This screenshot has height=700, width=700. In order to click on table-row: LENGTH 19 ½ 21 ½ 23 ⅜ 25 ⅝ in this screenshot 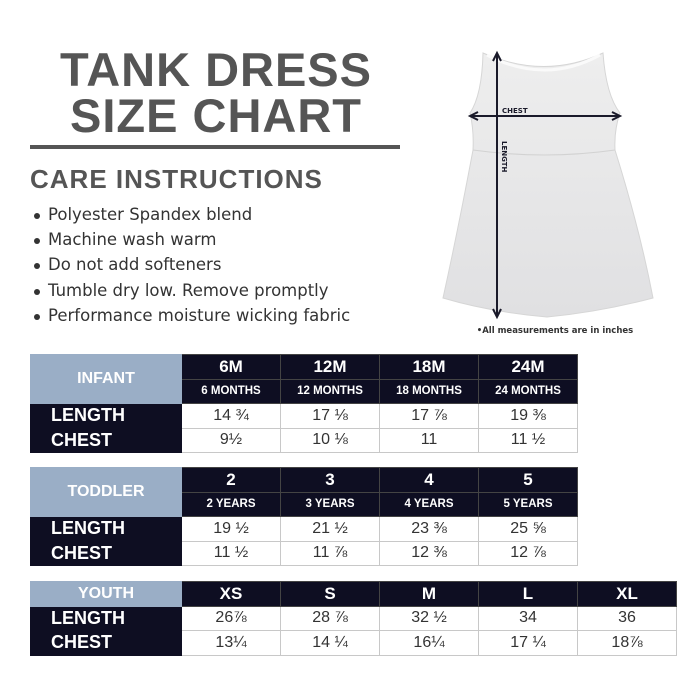, I will do `click(304, 529)`.